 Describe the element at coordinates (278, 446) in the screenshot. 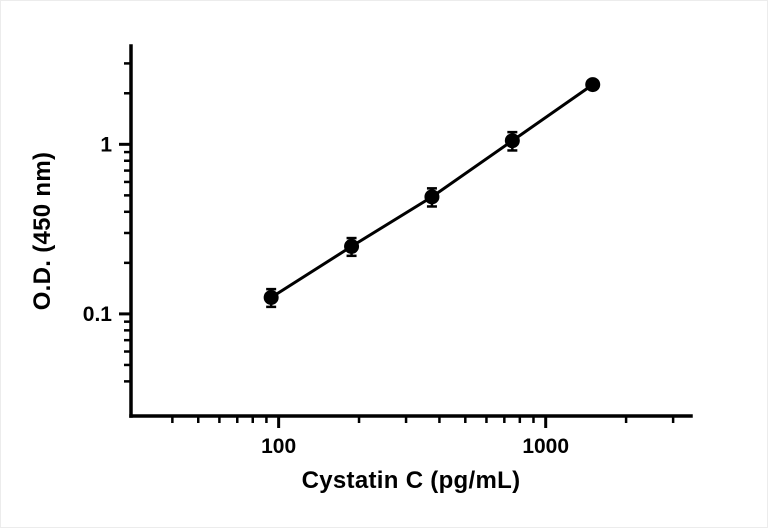

I see `x-tick-label: 100` at that location.